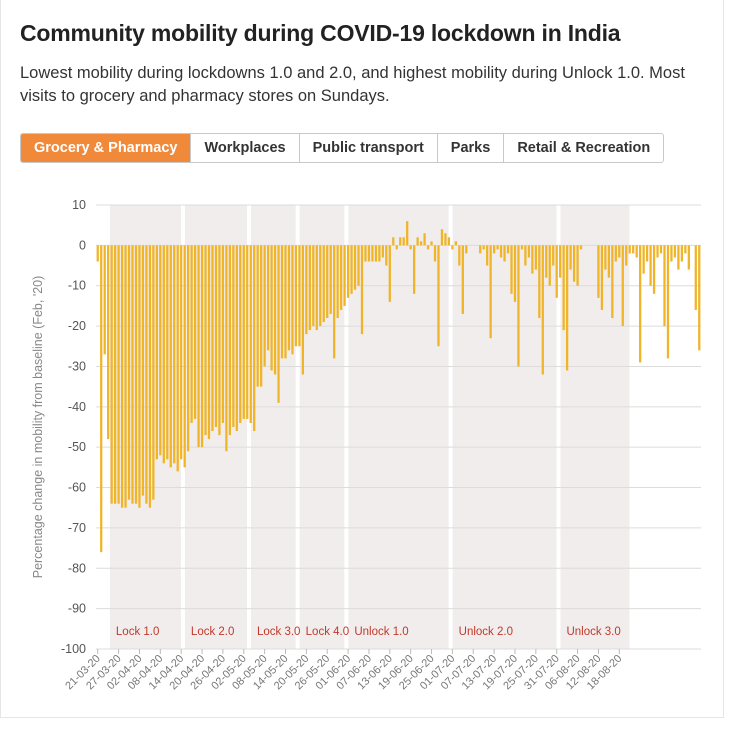  What do you see at coordinates (470, 148) in the screenshot?
I see `tab-parks: Parks` at bounding box center [470, 148].